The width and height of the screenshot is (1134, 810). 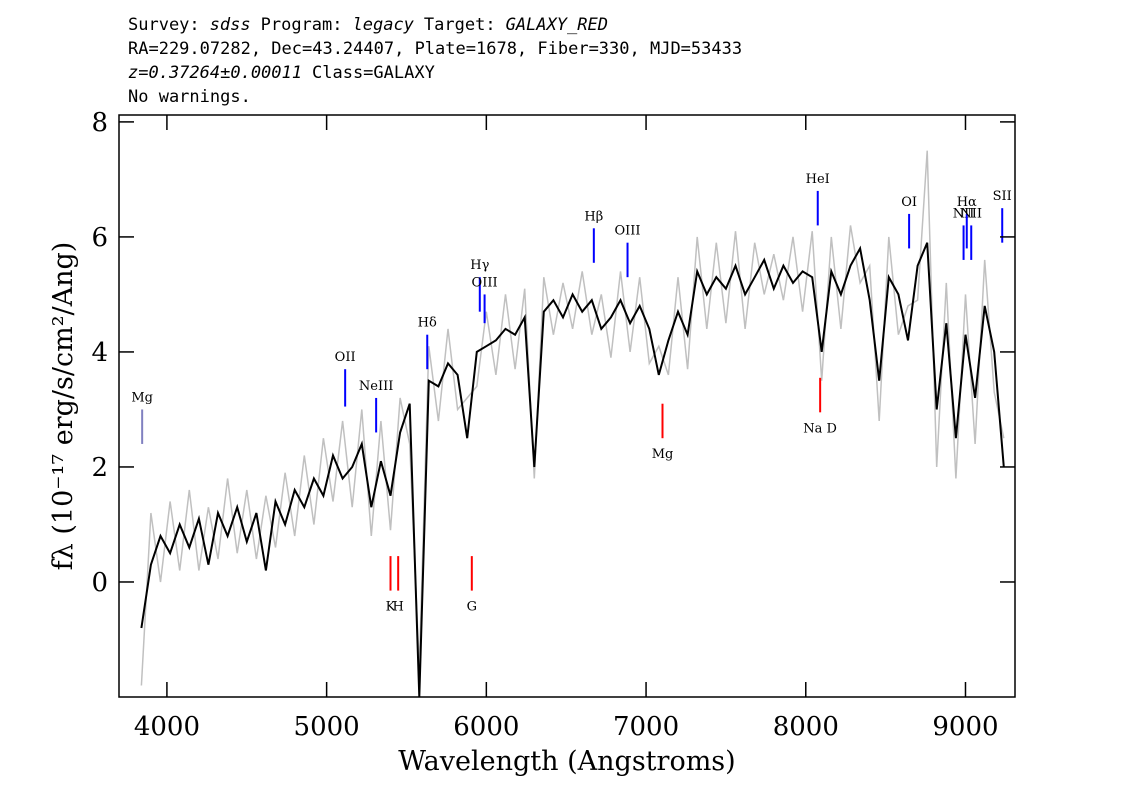 I want to click on line-label: Hα, so click(x=967, y=202).